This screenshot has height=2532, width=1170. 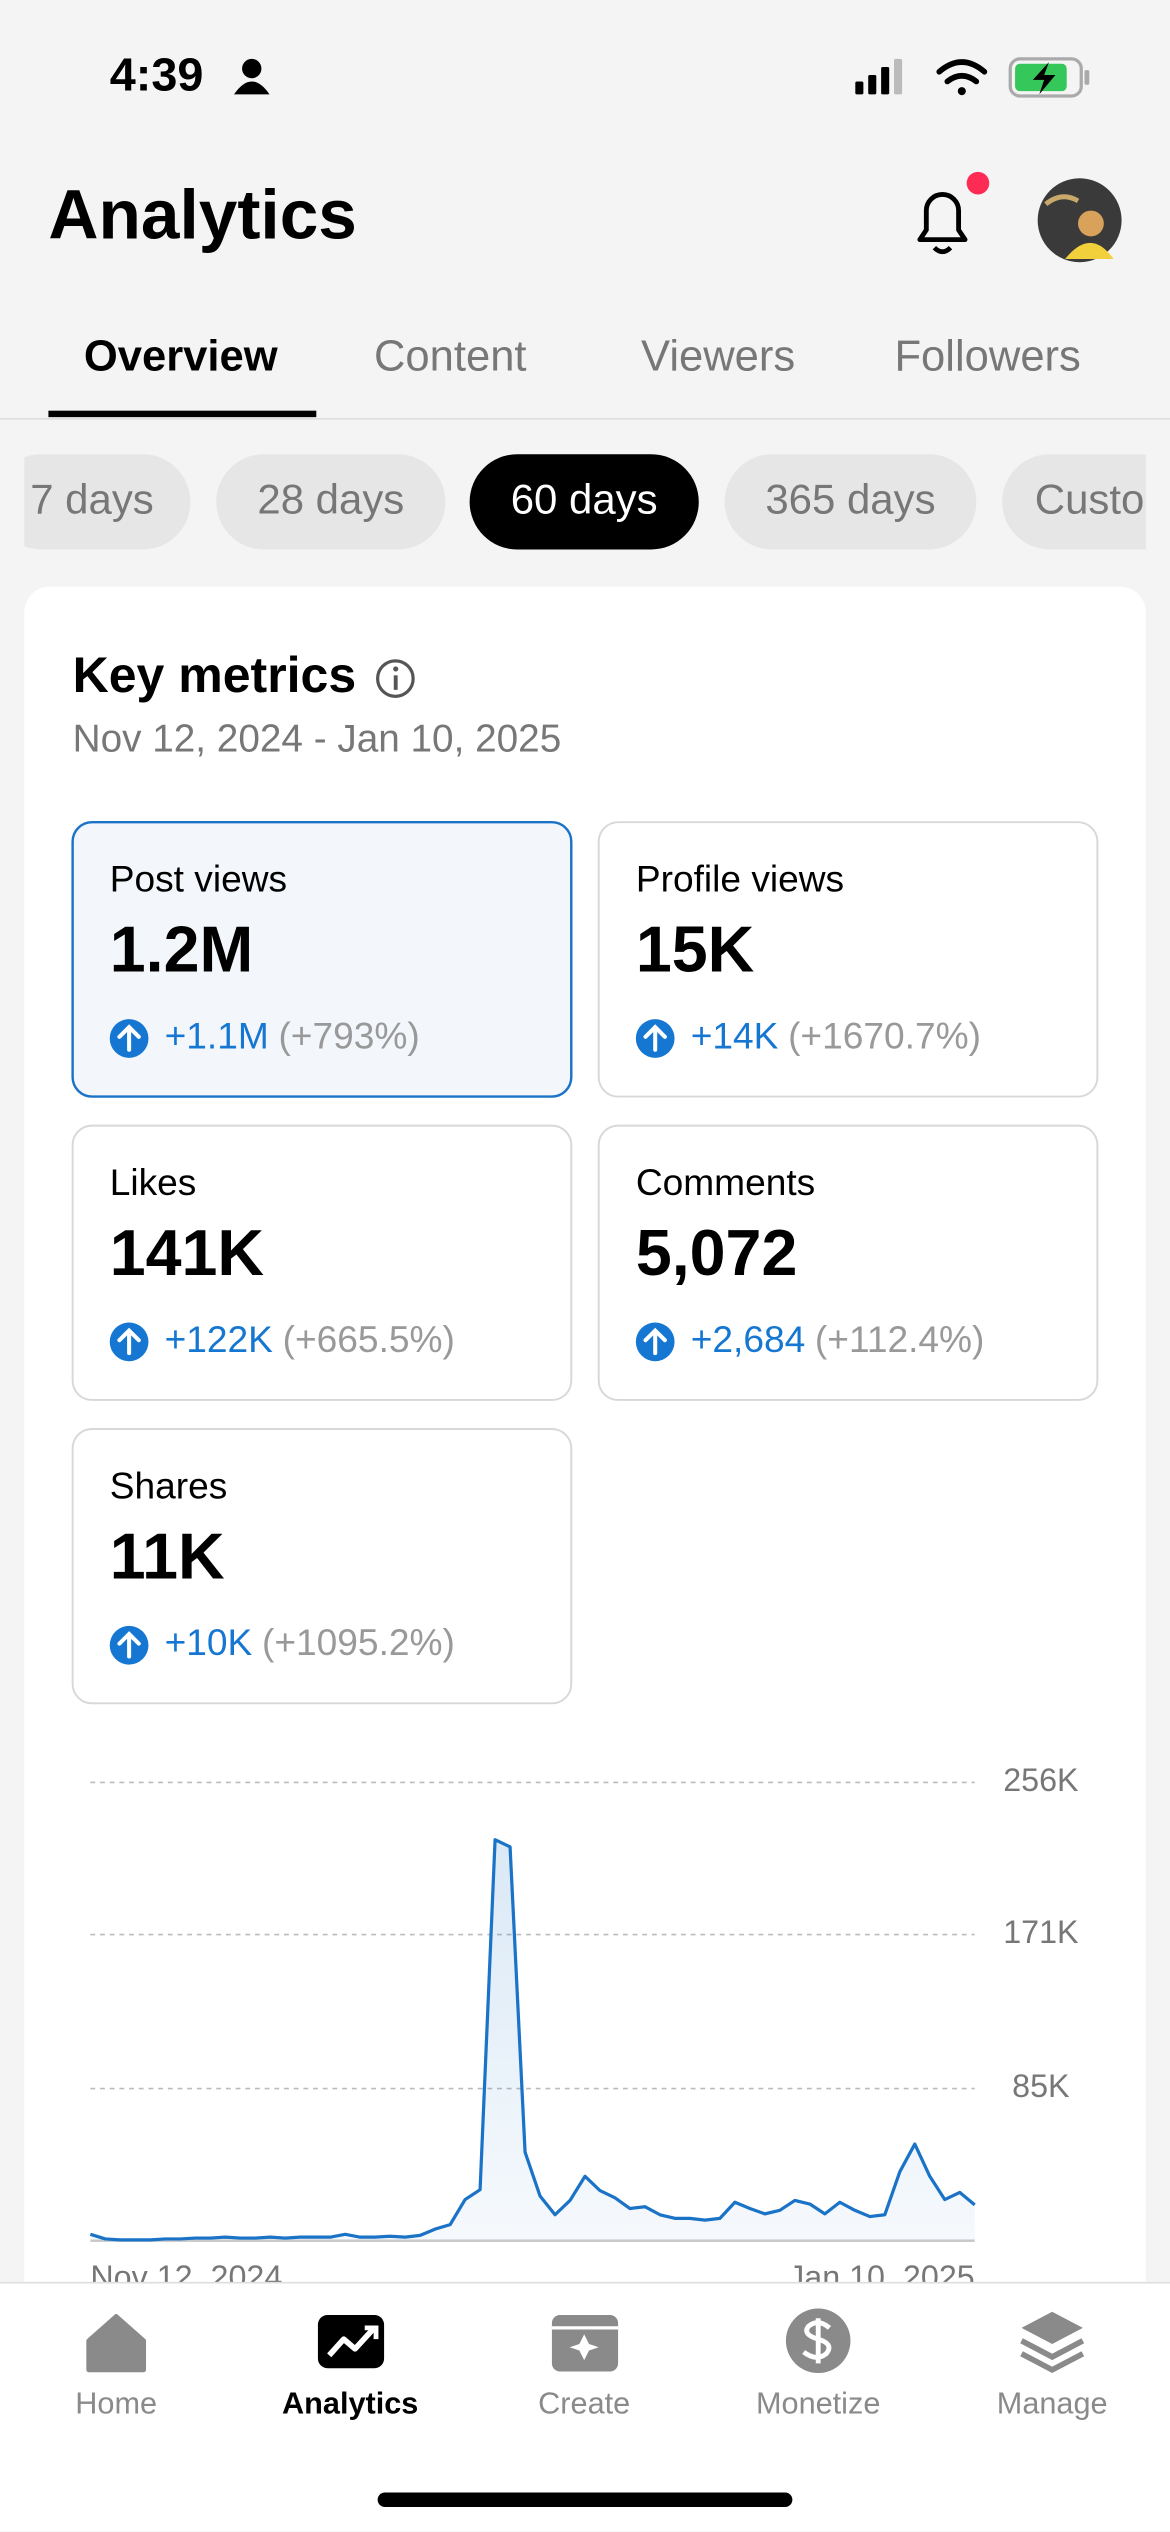 I want to click on date-range: Nov 12, 2024 - Jan 10, 2025, so click(x=317, y=739).